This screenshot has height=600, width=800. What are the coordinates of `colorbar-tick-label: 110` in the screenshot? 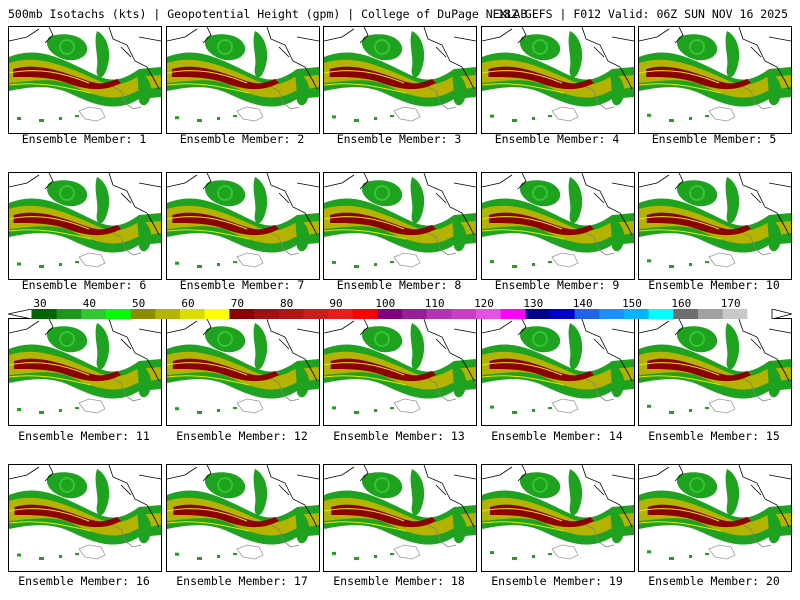 It's located at (434, 303).